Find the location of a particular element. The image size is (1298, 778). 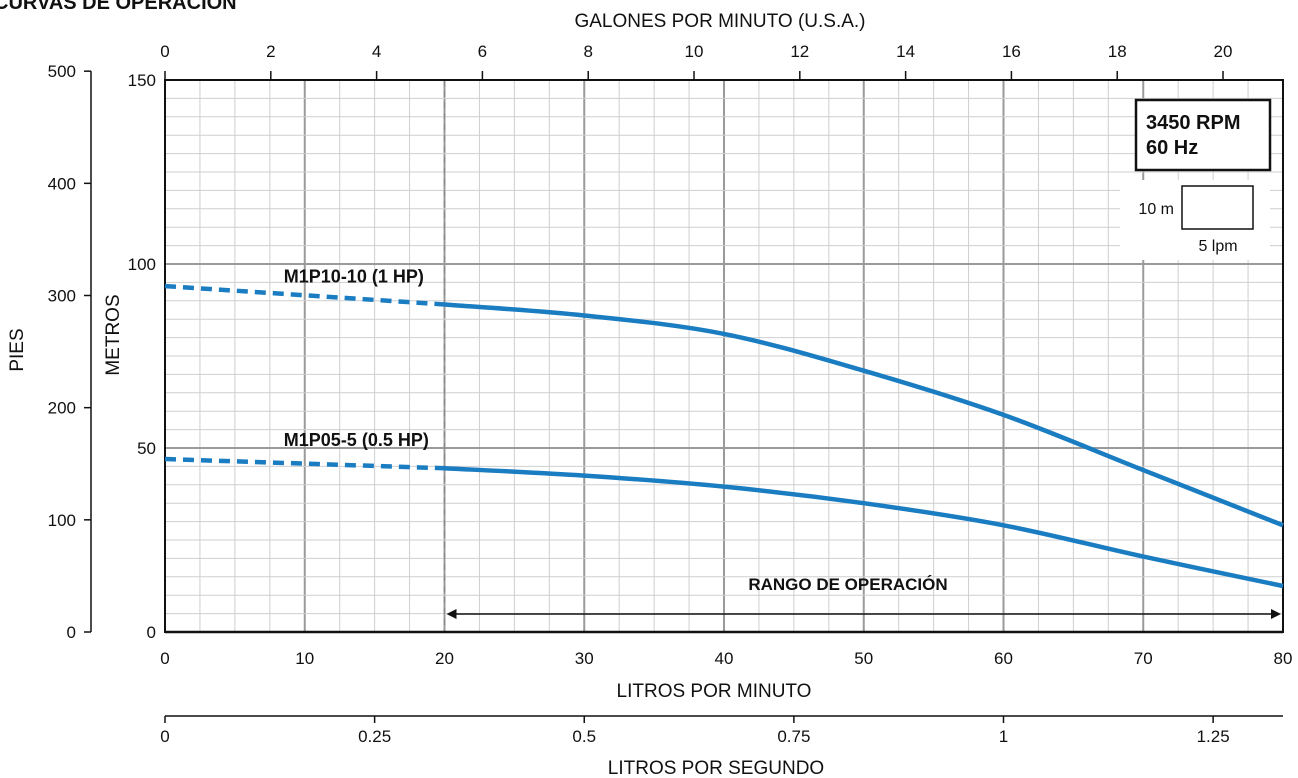

feet-tick-label: 100 is located at coordinates (62, 520).